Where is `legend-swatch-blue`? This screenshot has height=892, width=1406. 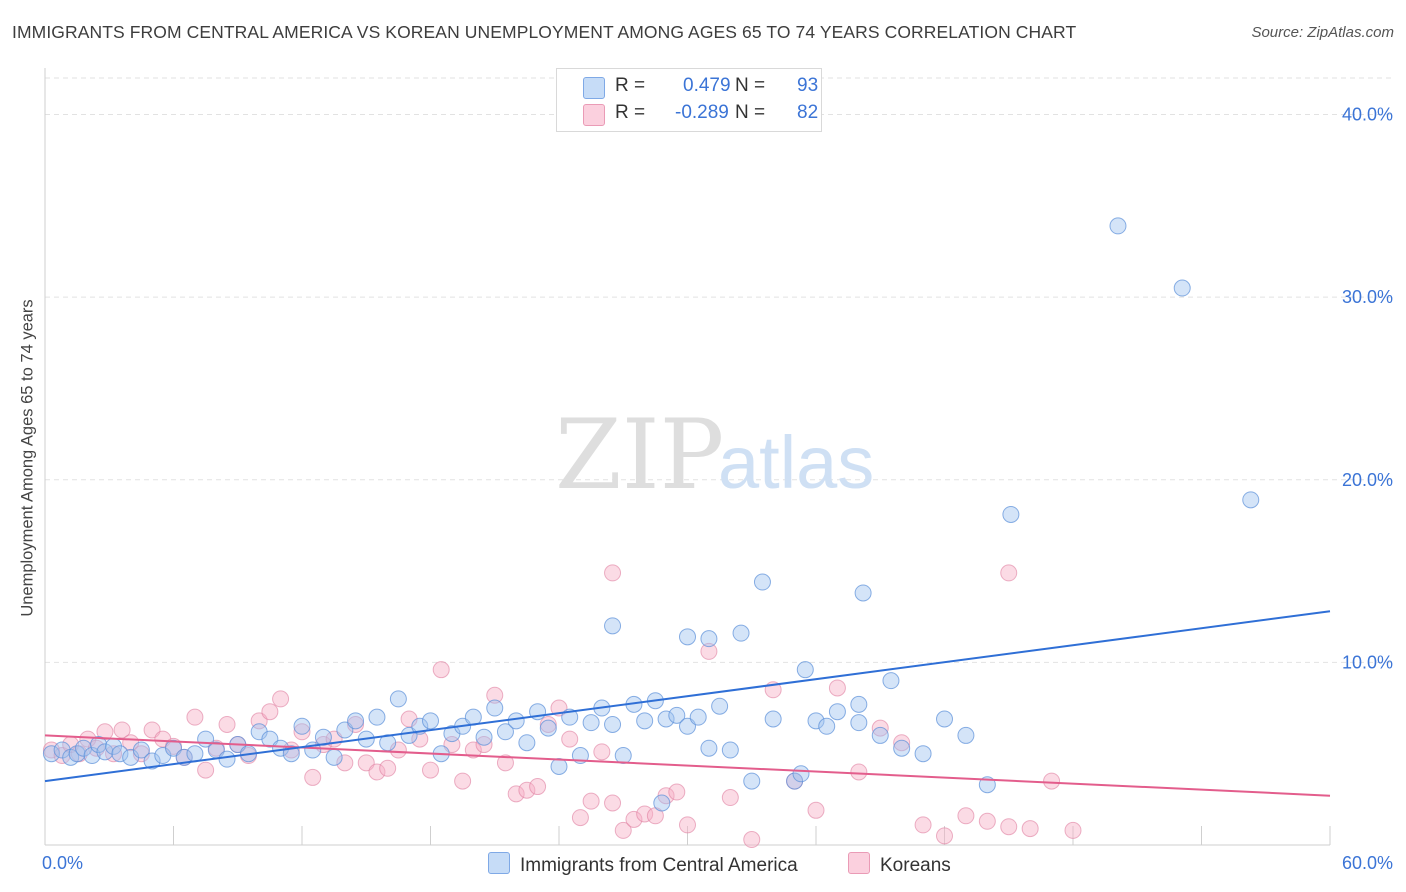
legend-swatch-blue is located at coordinates (594, 88).